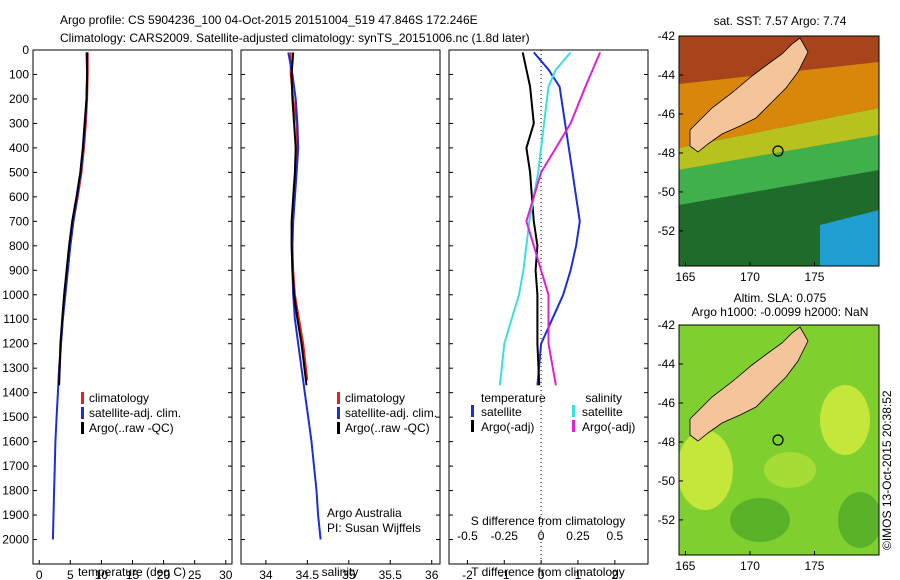  I want to click on x-tick-label: 35.5, so click(391, 574).